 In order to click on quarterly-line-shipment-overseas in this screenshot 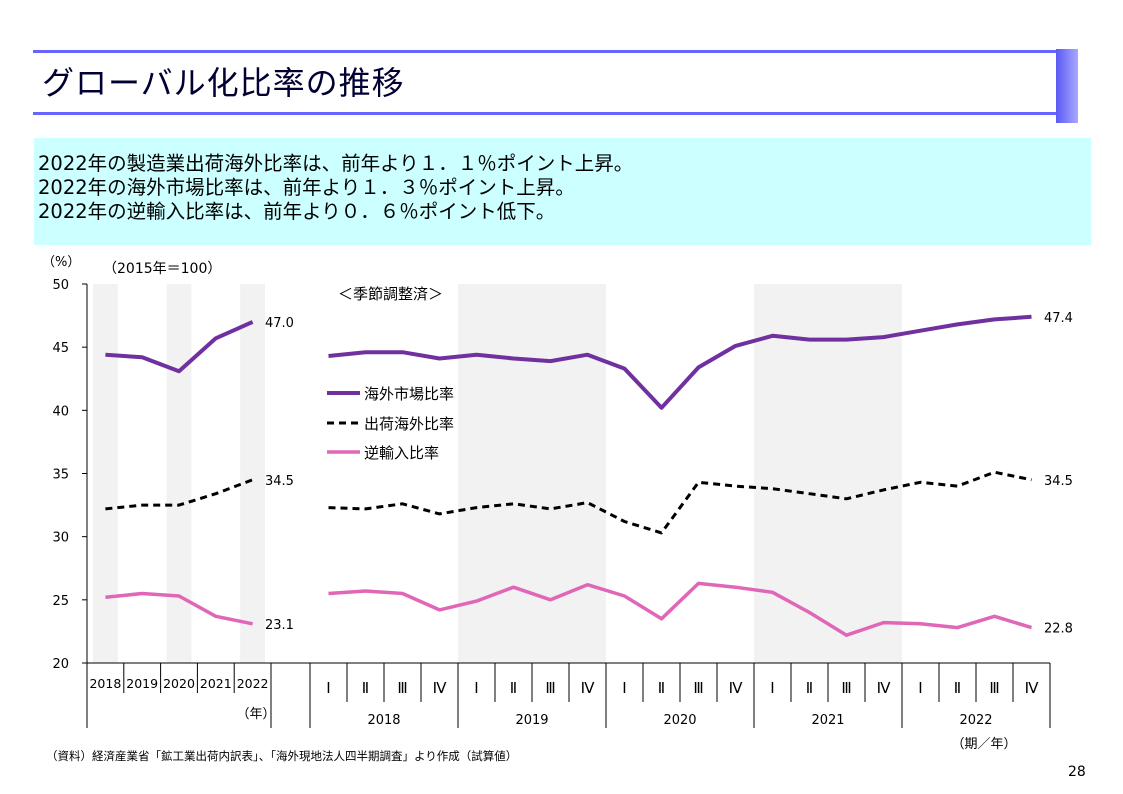, I will do `click(680, 502)`.